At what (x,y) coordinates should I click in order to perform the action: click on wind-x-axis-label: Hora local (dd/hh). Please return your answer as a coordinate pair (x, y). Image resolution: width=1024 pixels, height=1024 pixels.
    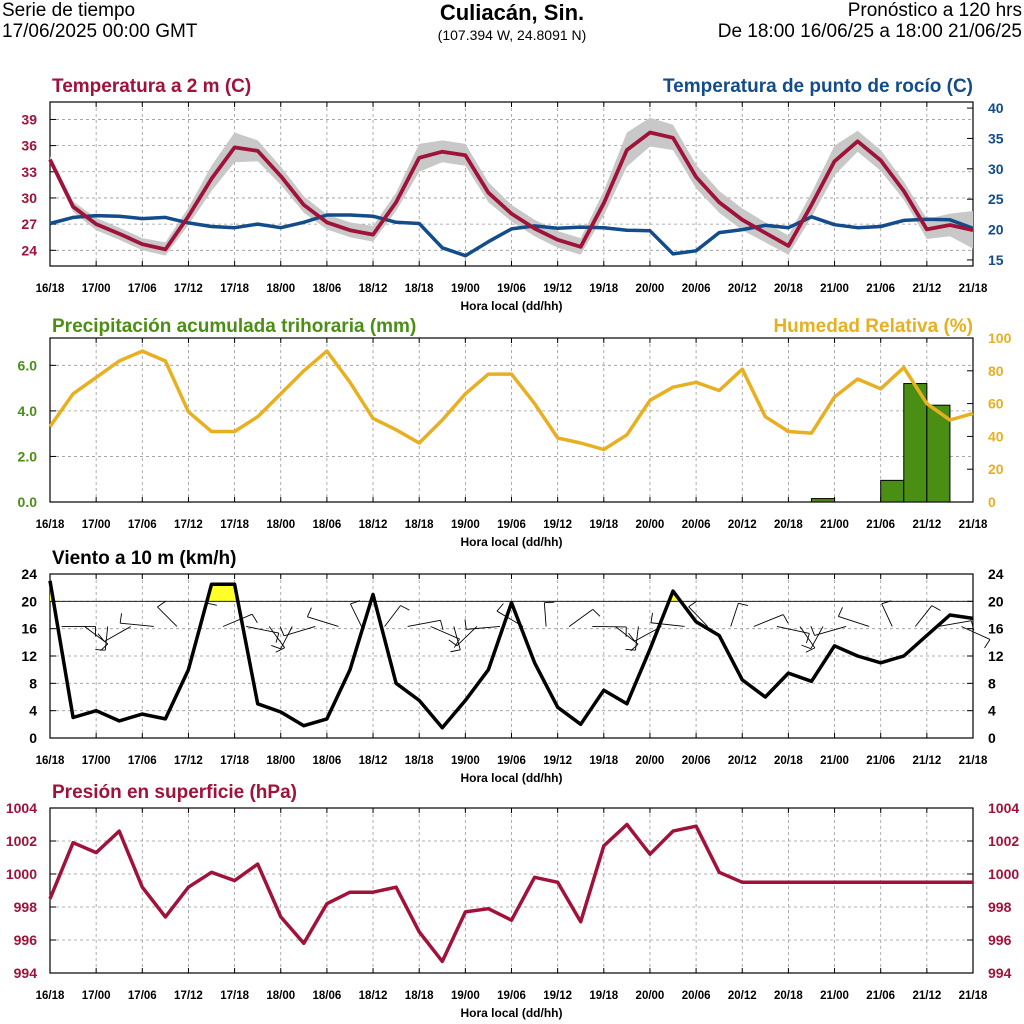
    Looking at the image, I should click on (512, 778).